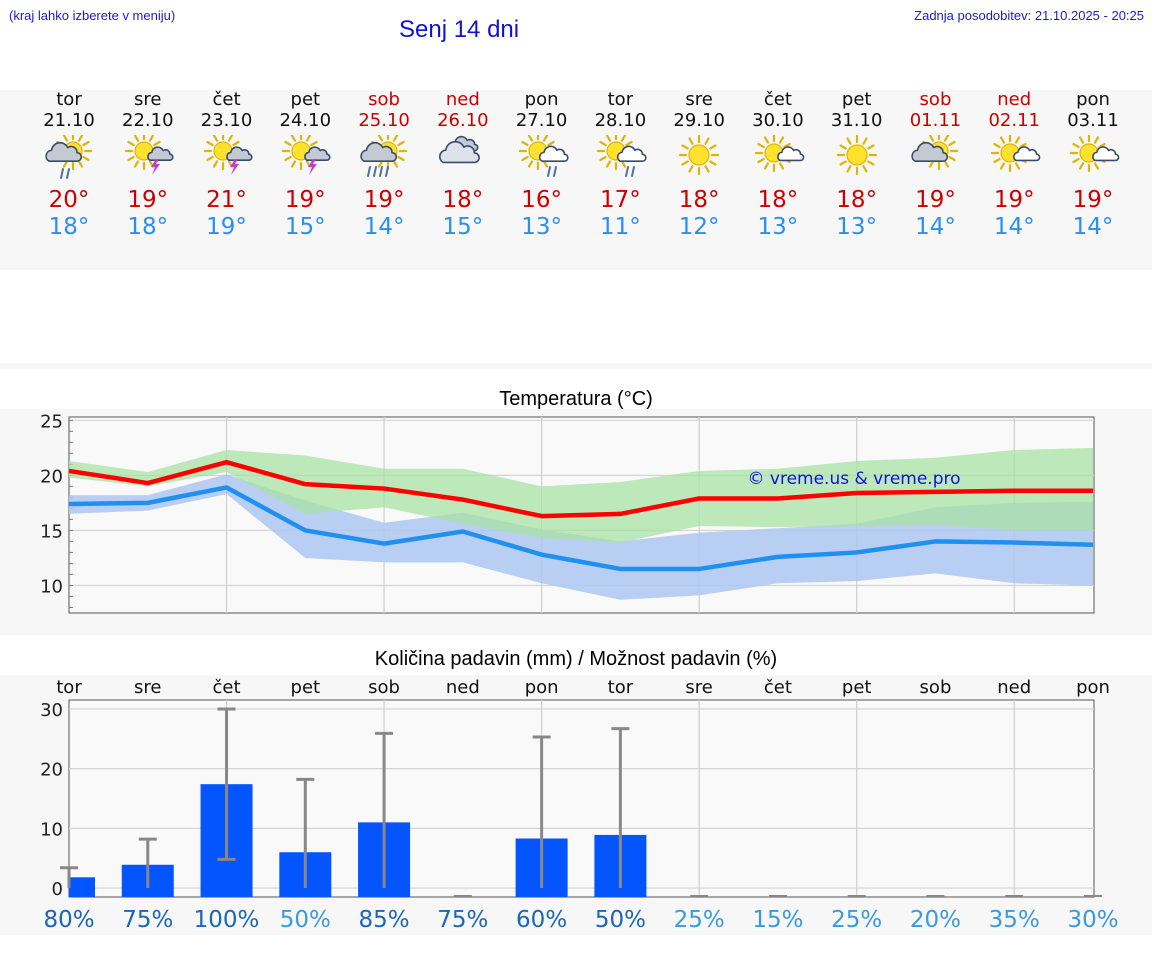  I want to click on probability-label: 50%, so click(620, 920).